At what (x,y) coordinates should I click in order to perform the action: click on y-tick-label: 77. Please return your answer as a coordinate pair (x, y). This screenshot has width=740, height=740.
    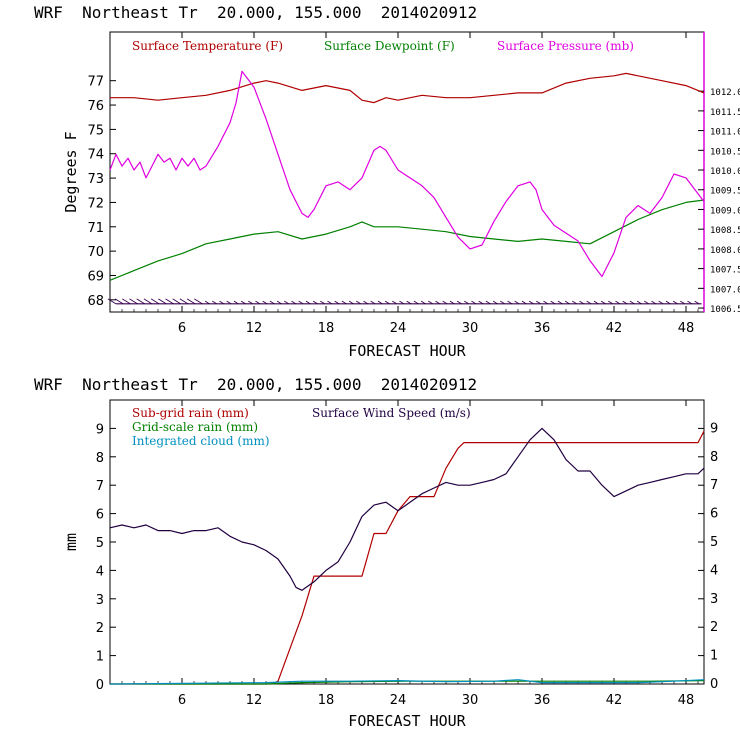
    Looking at the image, I should click on (95, 82).